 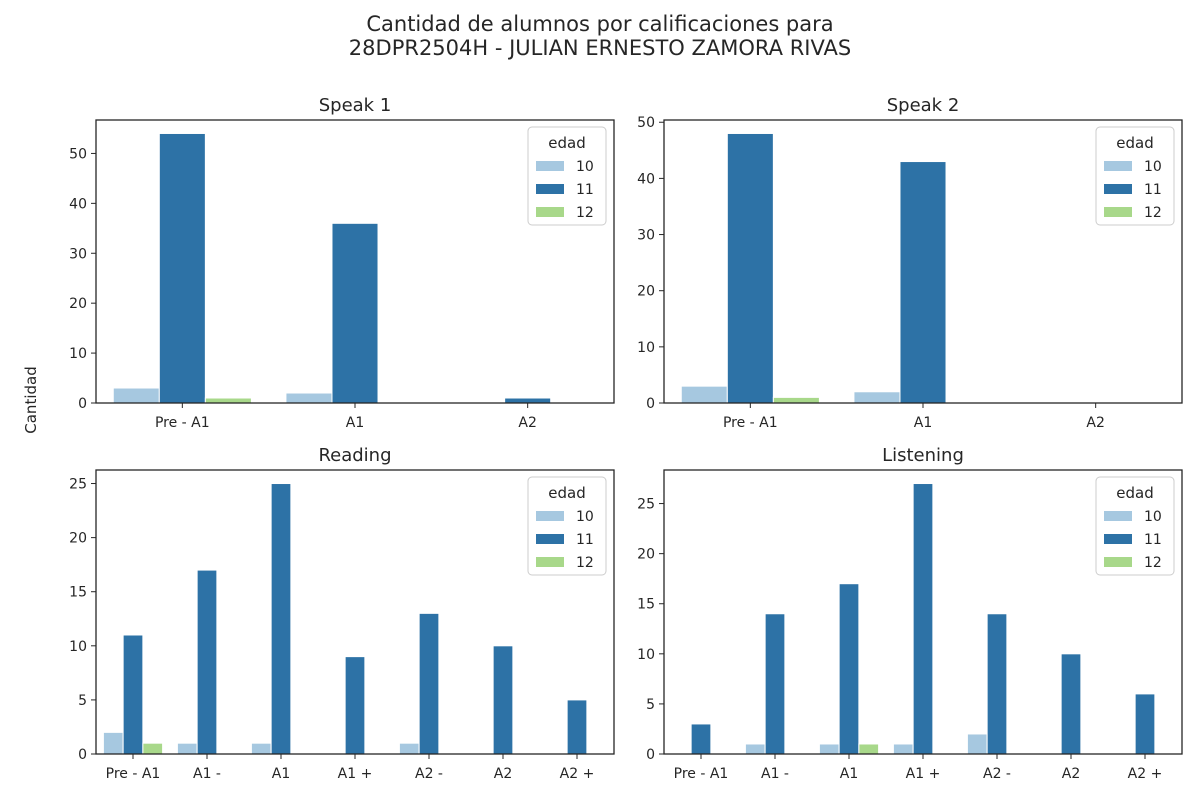 I want to click on panel-title: Speak 2, so click(x=923, y=105).